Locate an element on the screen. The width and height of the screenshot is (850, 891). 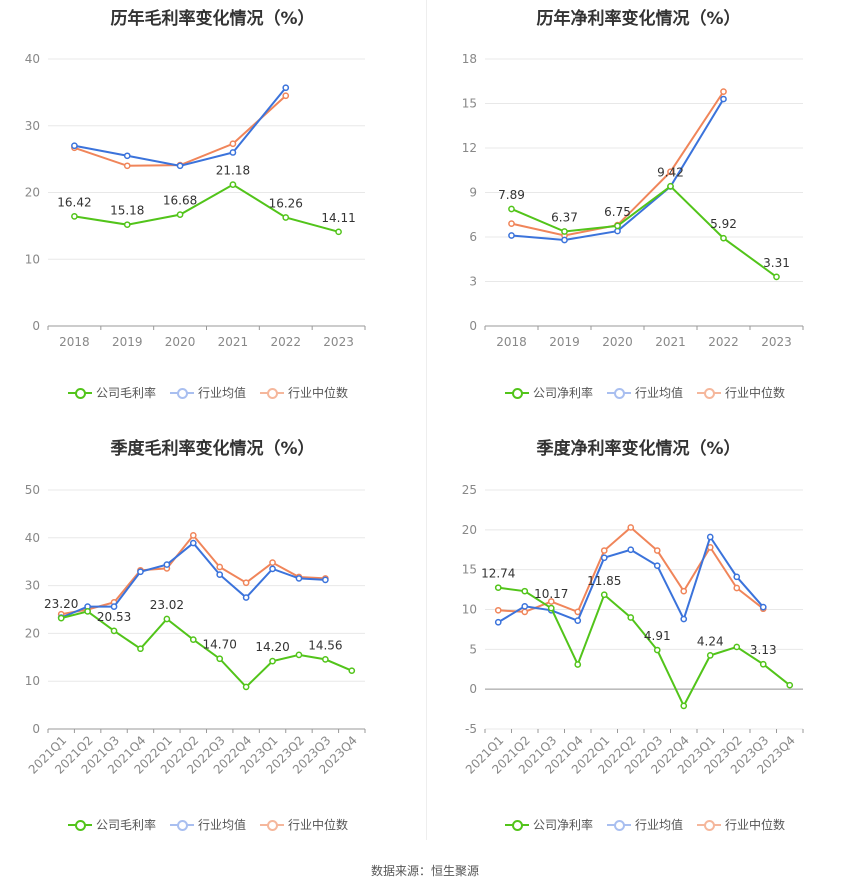
x-tick-label: 2021 is located at coordinates (670, 342).